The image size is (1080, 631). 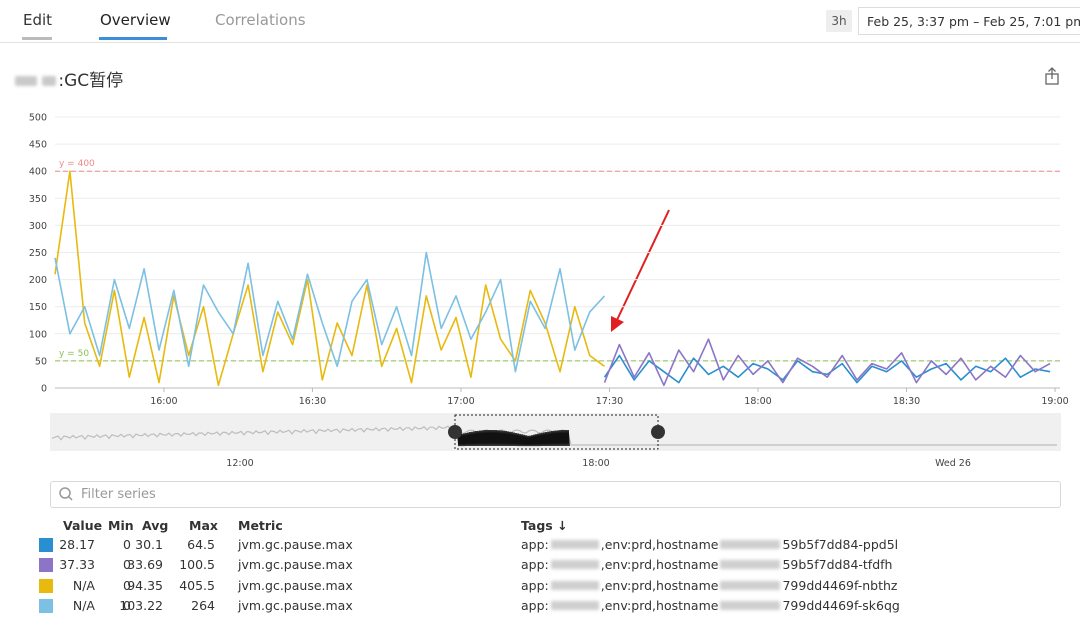 I want to click on x-tick-label: 16:30, so click(x=312, y=401).